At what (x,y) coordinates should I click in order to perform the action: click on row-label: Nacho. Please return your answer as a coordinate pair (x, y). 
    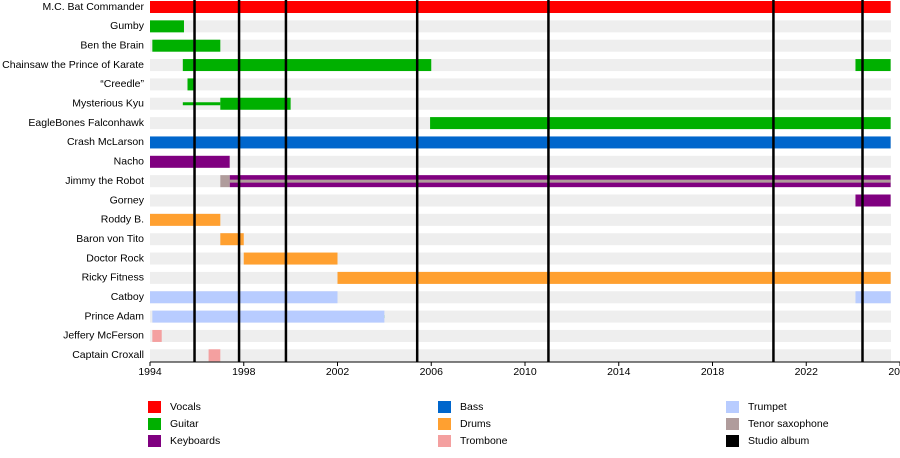
    Looking at the image, I should click on (129, 162).